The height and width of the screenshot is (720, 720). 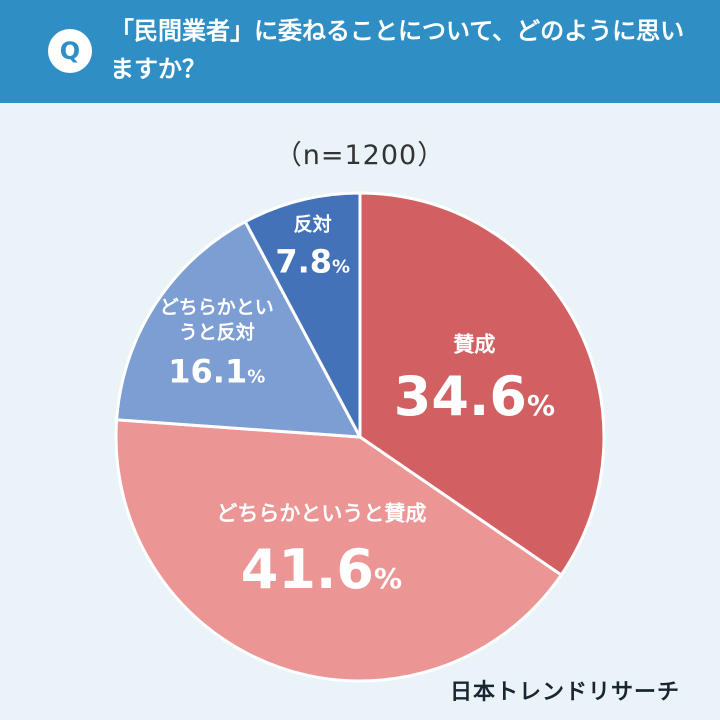 I want to click on question-badge: Q, so click(x=70, y=51).